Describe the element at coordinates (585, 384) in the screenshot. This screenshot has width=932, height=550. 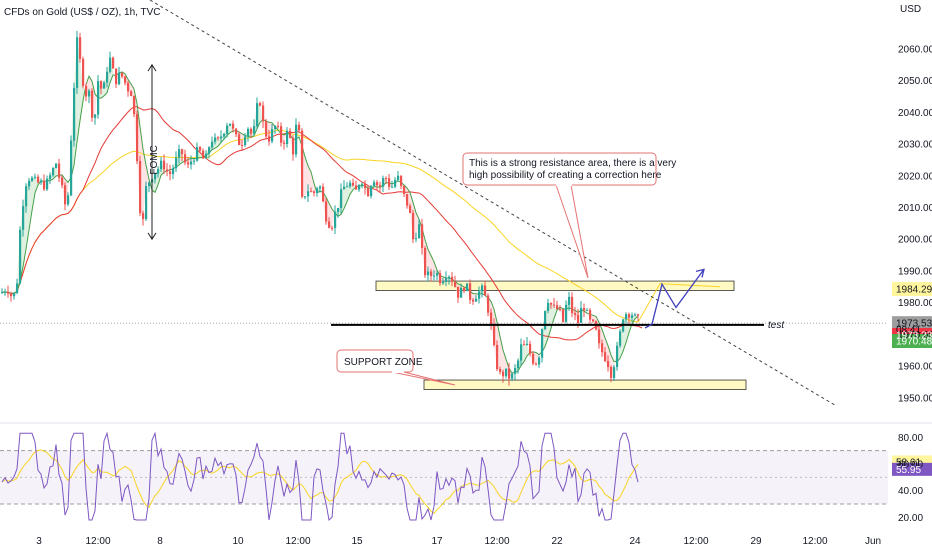
I see `support-zone` at that location.